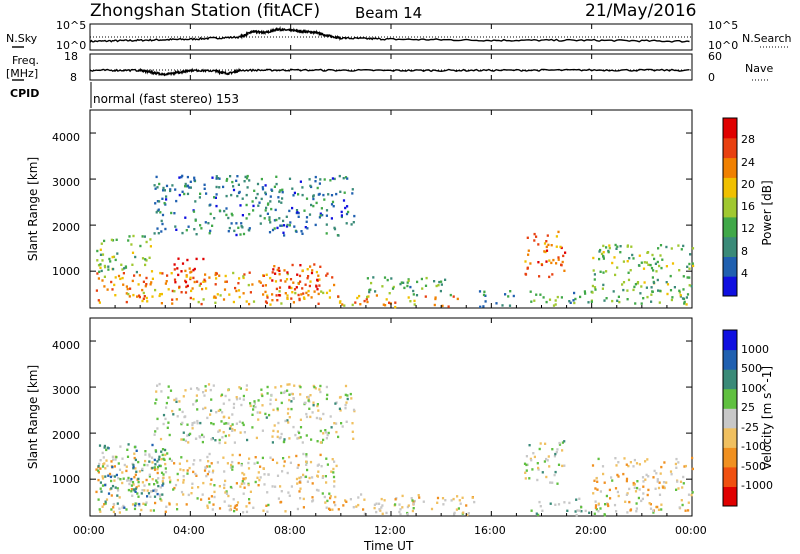 The width and height of the screenshot is (800, 554). What do you see at coordinates (748, 162) in the screenshot?
I see `power-colorbar-tick: 24` at bounding box center [748, 162].